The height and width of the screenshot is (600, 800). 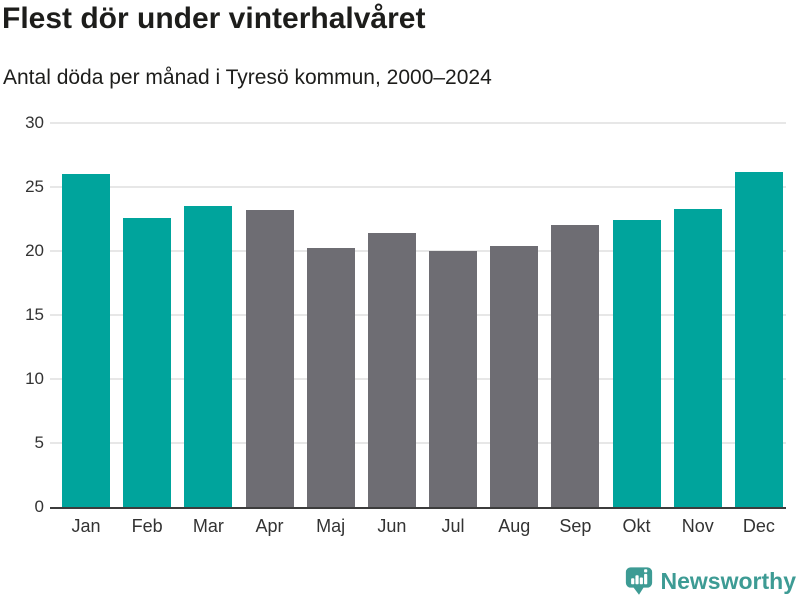 What do you see at coordinates (147, 526) in the screenshot?
I see `x-tick-label-feb: Feb` at bounding box center [147, 526].